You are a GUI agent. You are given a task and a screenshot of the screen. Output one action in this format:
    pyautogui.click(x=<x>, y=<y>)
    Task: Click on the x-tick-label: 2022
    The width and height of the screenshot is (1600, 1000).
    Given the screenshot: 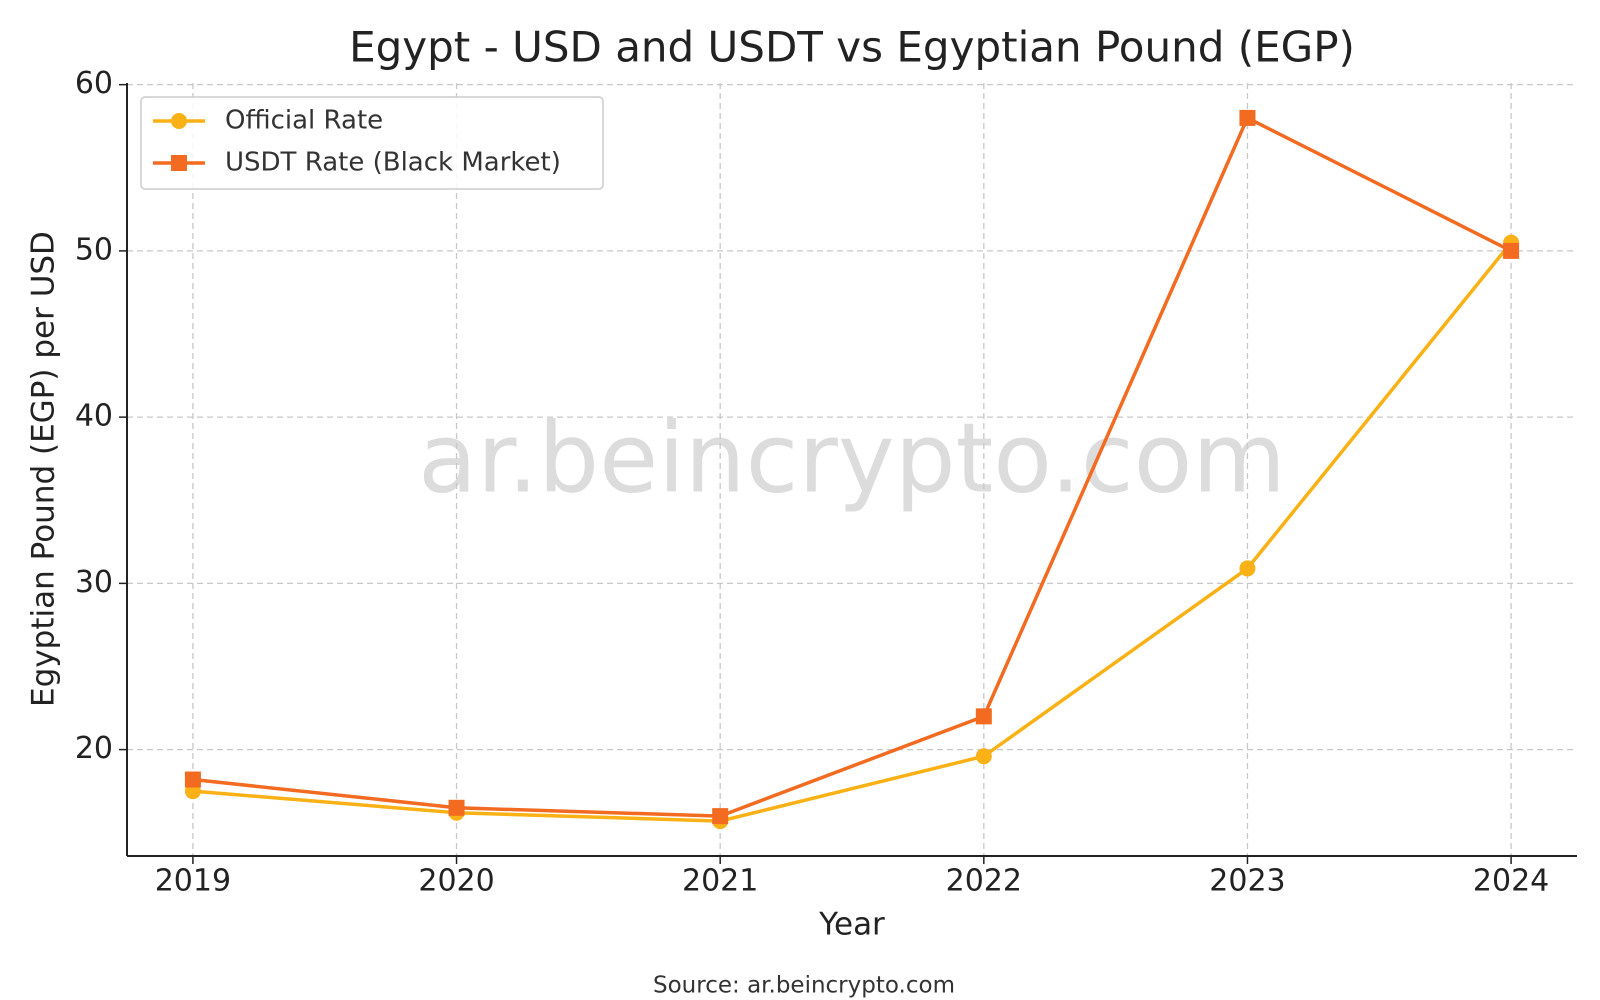 What is the action you would take?
    pyautogui.click(x=984, y=881)
    